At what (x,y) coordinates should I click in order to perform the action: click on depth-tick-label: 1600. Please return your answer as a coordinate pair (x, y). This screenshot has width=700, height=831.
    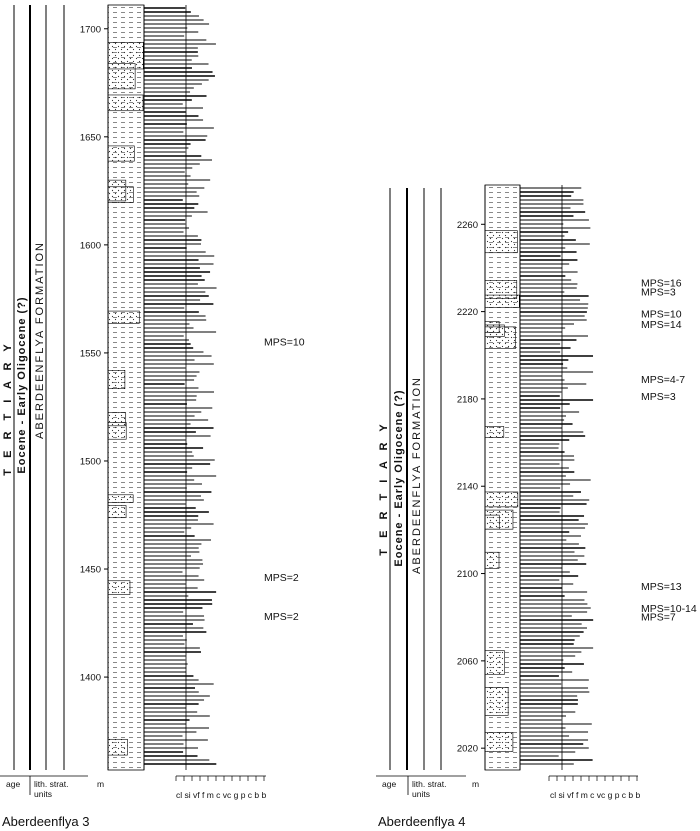
    Looking at the image, I should click on (90, 245).